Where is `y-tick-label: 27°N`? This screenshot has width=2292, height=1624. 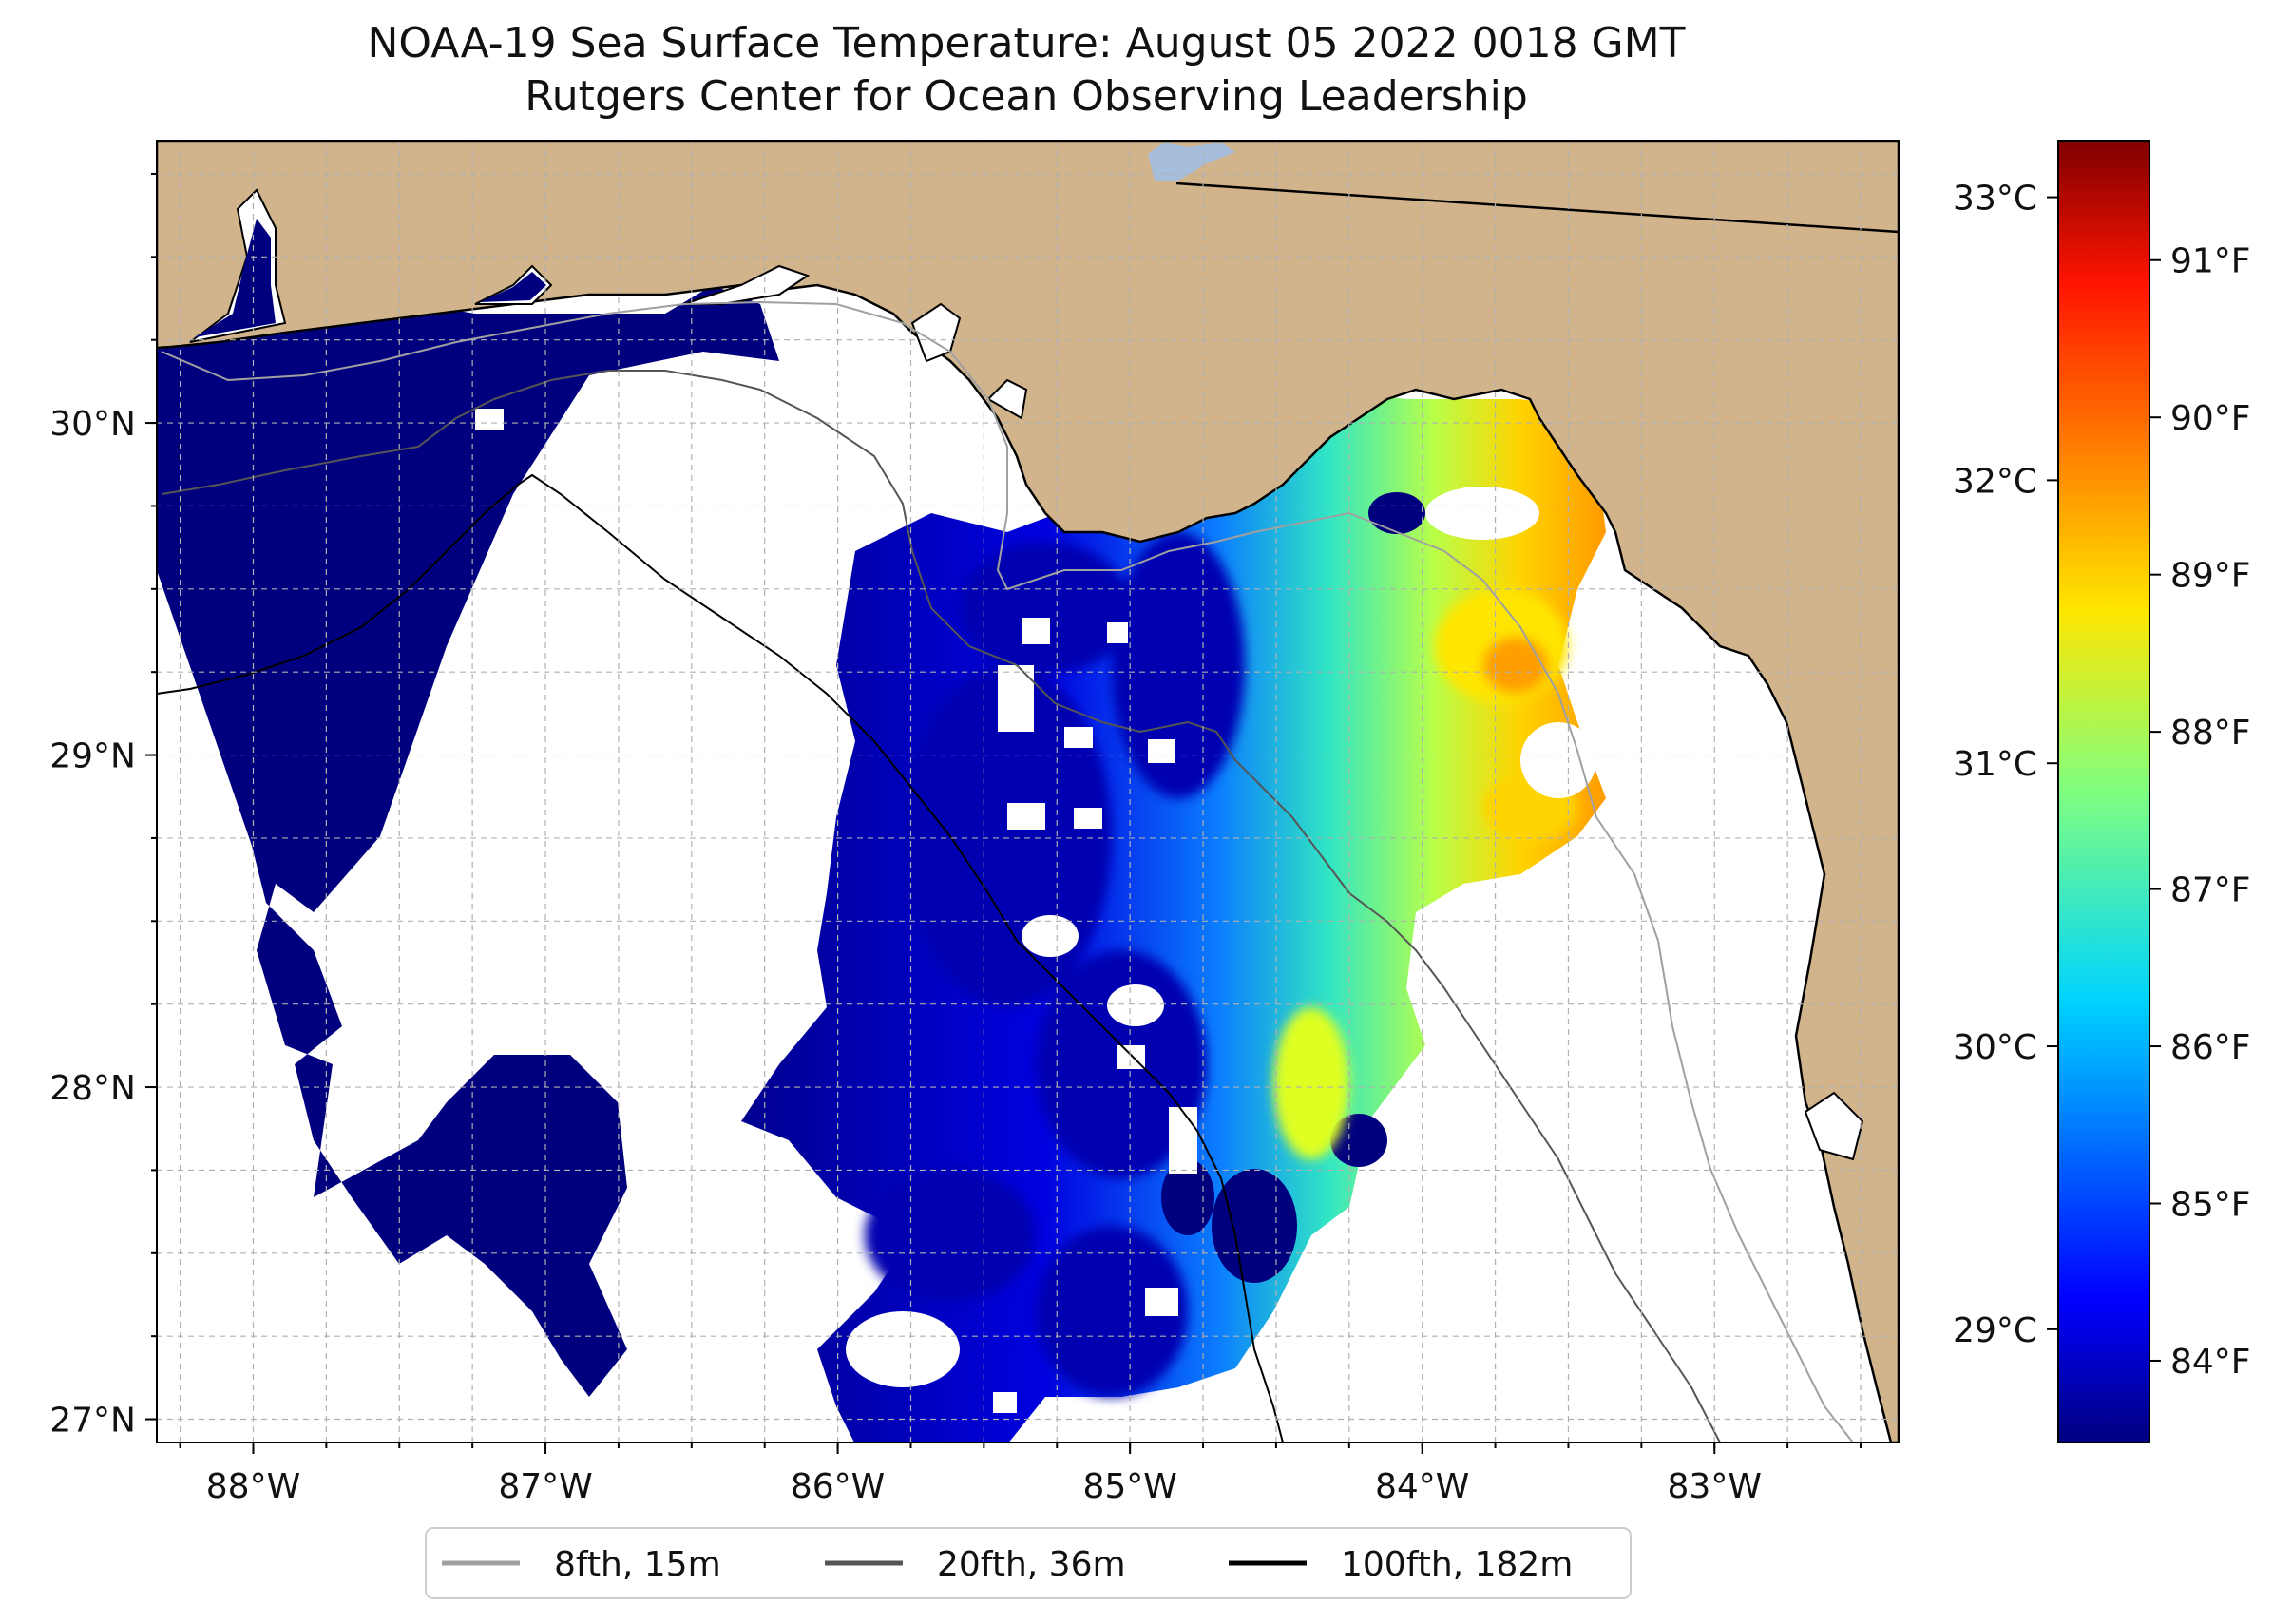
y-tick-label: 27°N is located at coordinates (92, 1421).